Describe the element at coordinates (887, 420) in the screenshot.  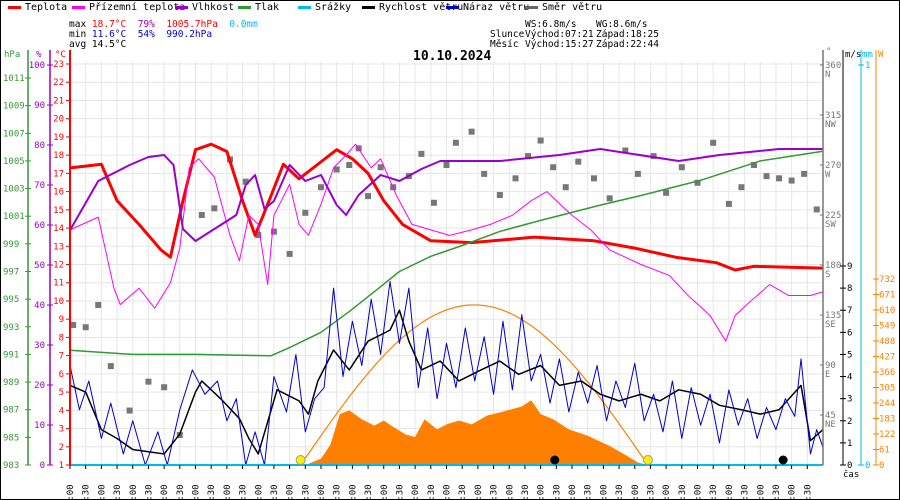
I see `solar-tick-label: 183` at that location.